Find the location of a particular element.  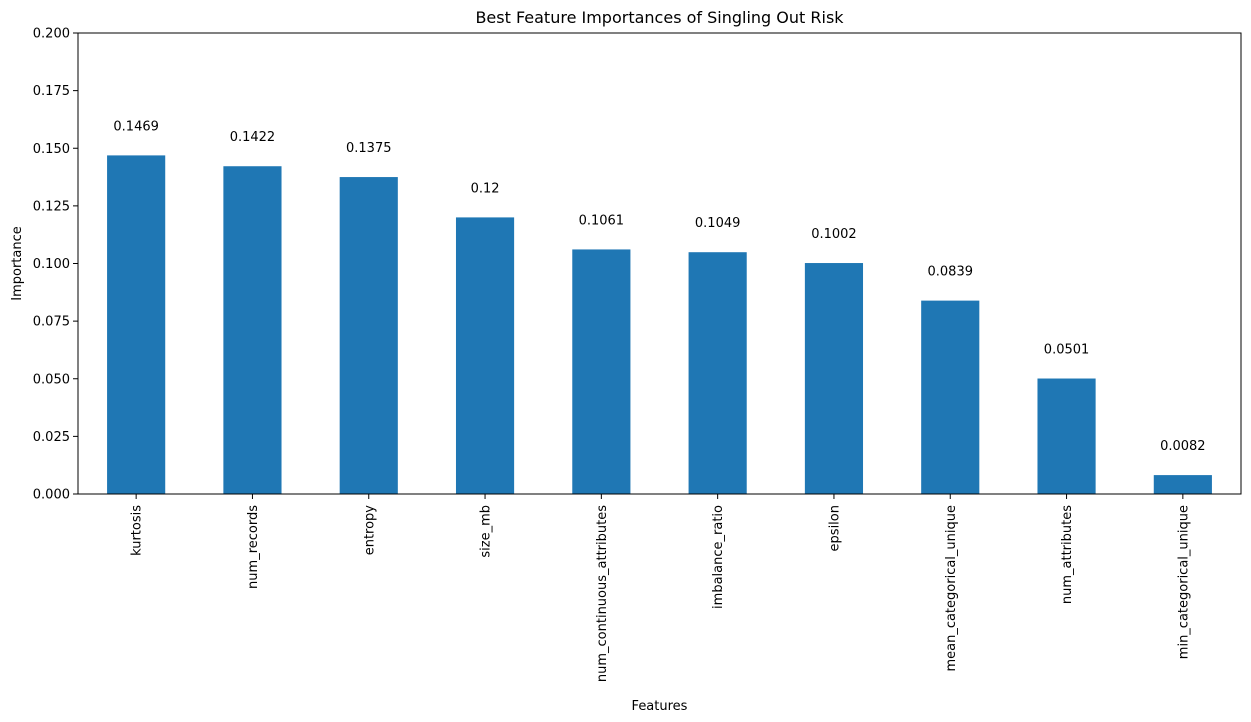

y-tick-label: 0.100 is located at coordinates (51, 264).